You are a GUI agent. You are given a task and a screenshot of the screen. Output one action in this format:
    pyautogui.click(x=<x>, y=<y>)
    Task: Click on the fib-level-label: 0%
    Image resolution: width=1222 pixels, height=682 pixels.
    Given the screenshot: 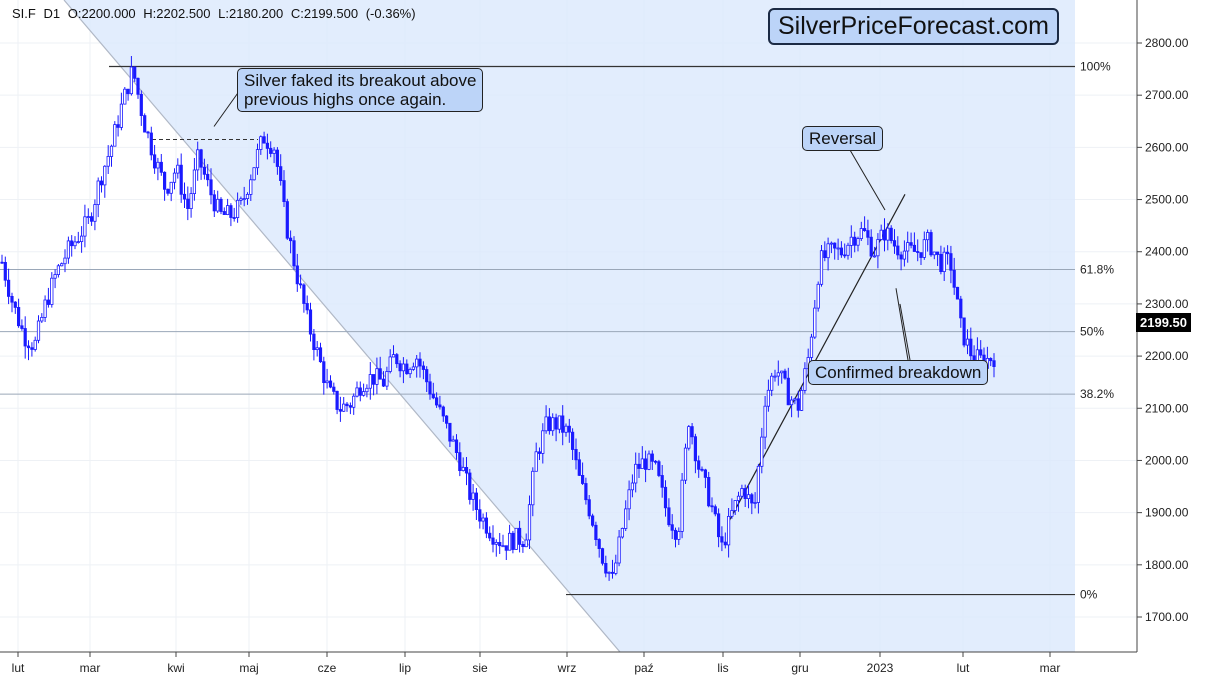 What is the action you would take?
    pyautogui.click(x=1089, y=595)
    